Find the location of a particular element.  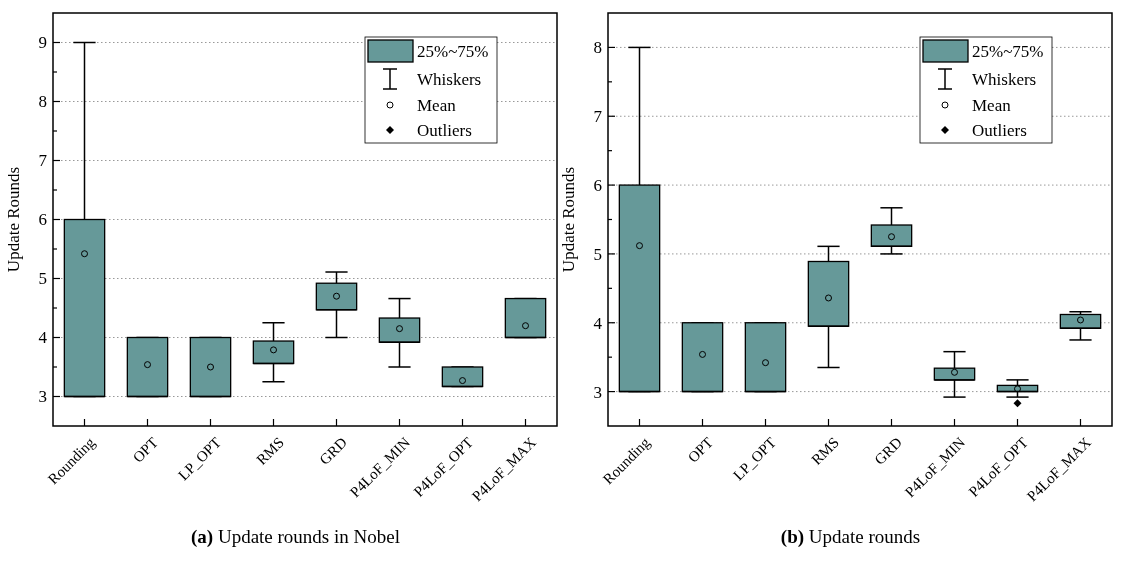

y-tick-label: 9 is located at coordinates (42, 43).